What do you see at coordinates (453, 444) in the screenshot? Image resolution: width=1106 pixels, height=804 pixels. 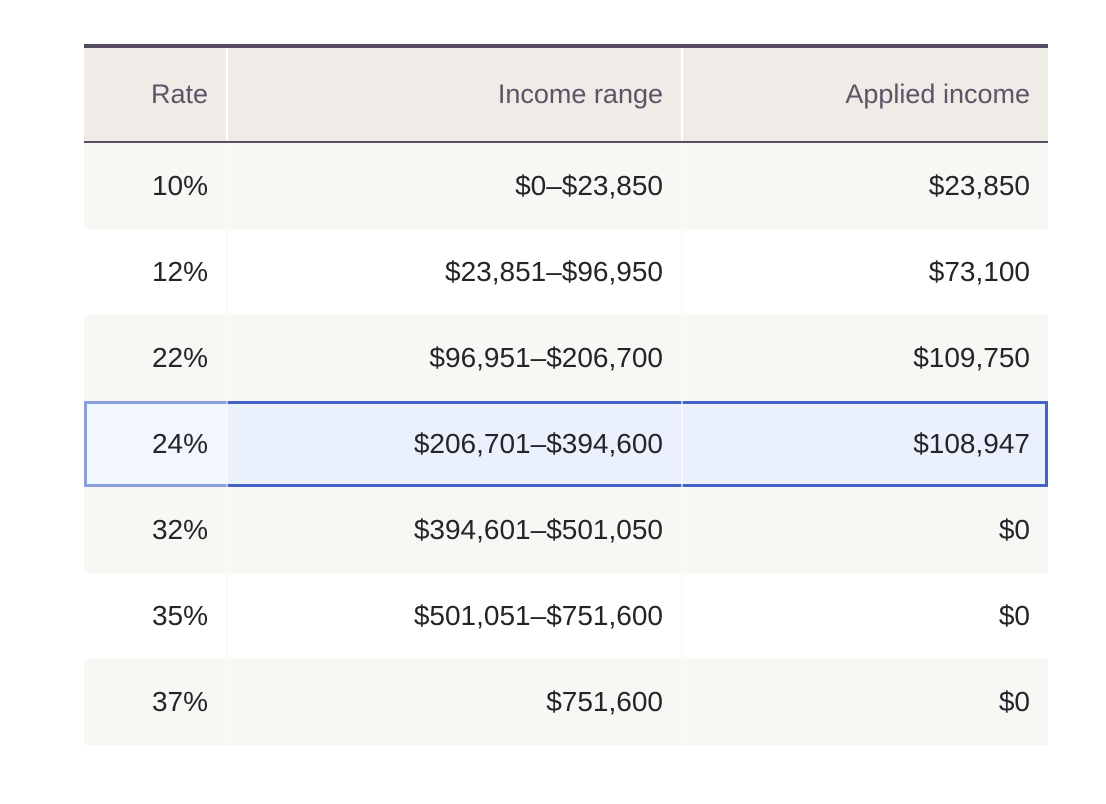 I see `income-range-cell: $206,701–$394,600` at bounding box center [453, 444].